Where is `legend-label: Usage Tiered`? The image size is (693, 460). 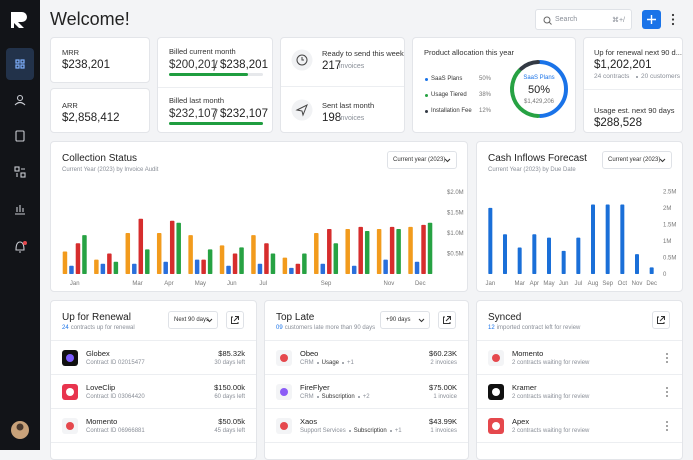
legend-label: Usage Tiered is located at coordinates (449, 95).